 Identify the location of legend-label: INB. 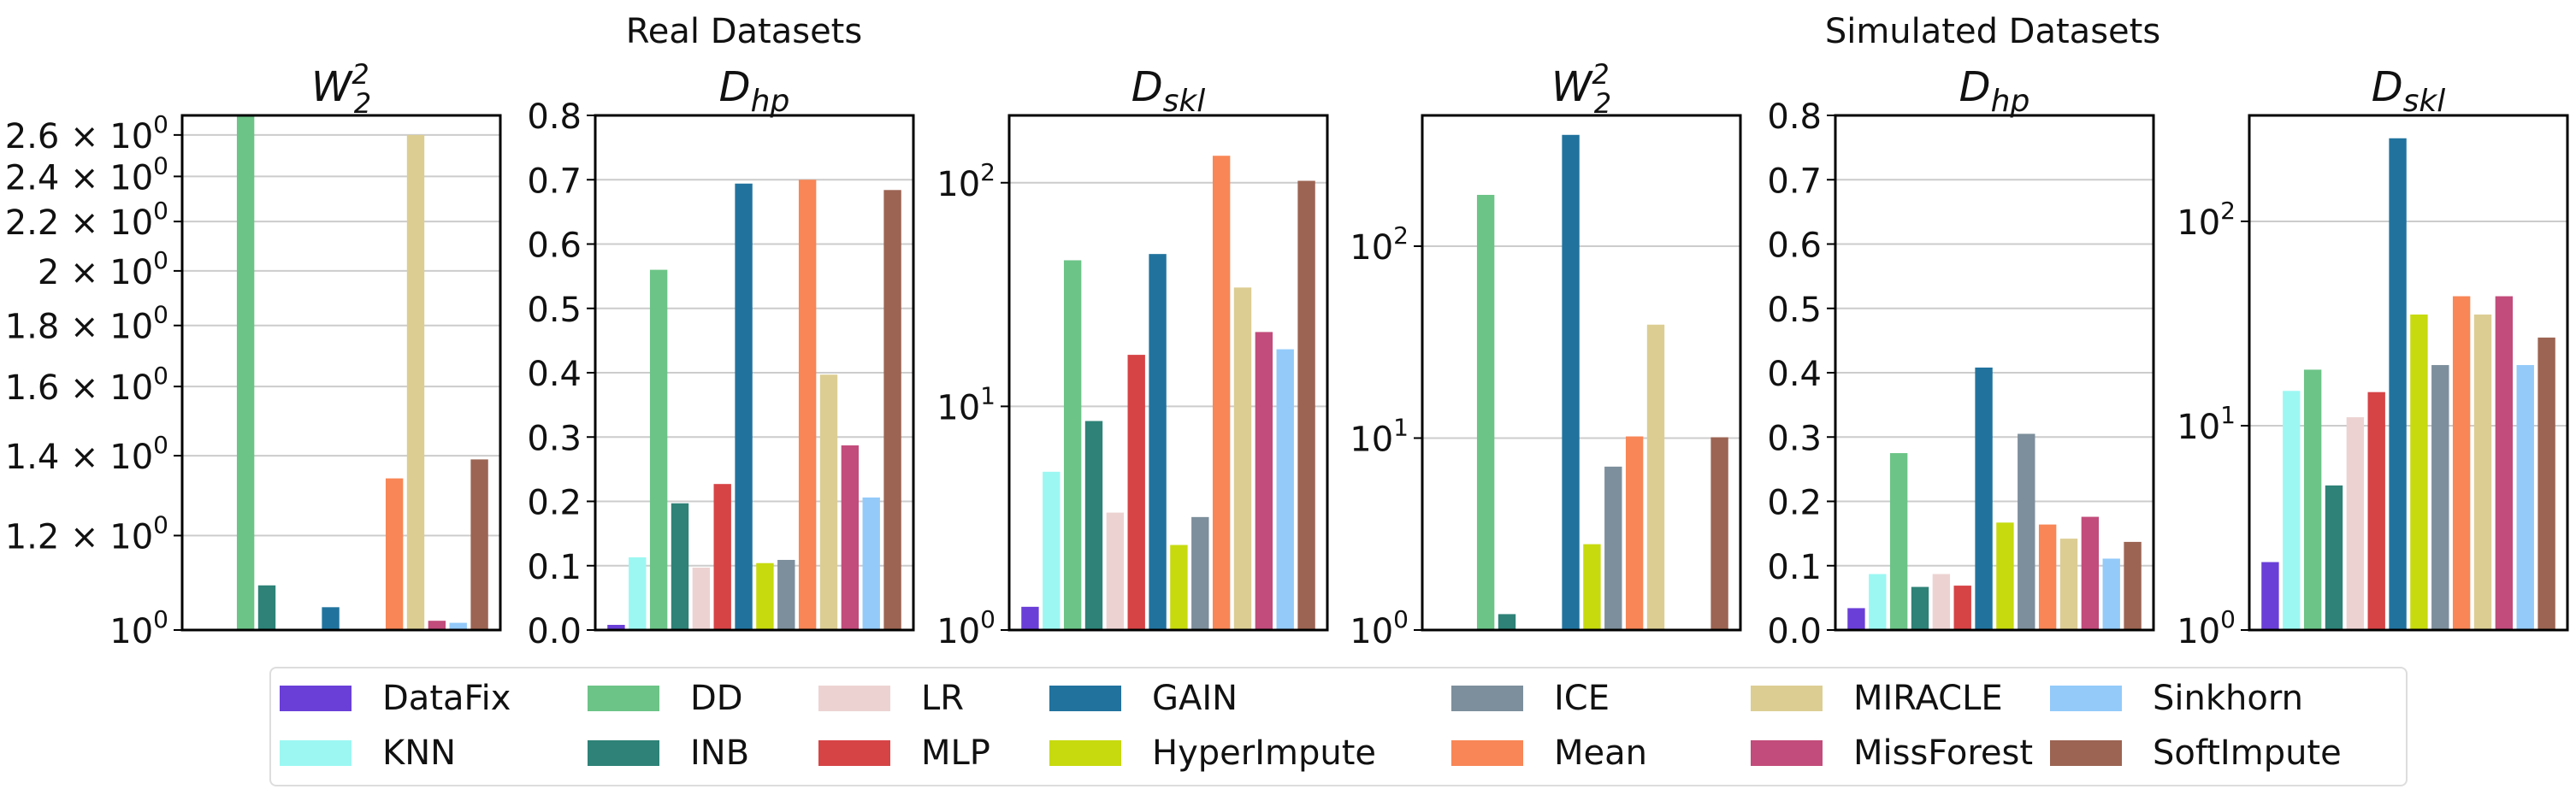
(720, 753).